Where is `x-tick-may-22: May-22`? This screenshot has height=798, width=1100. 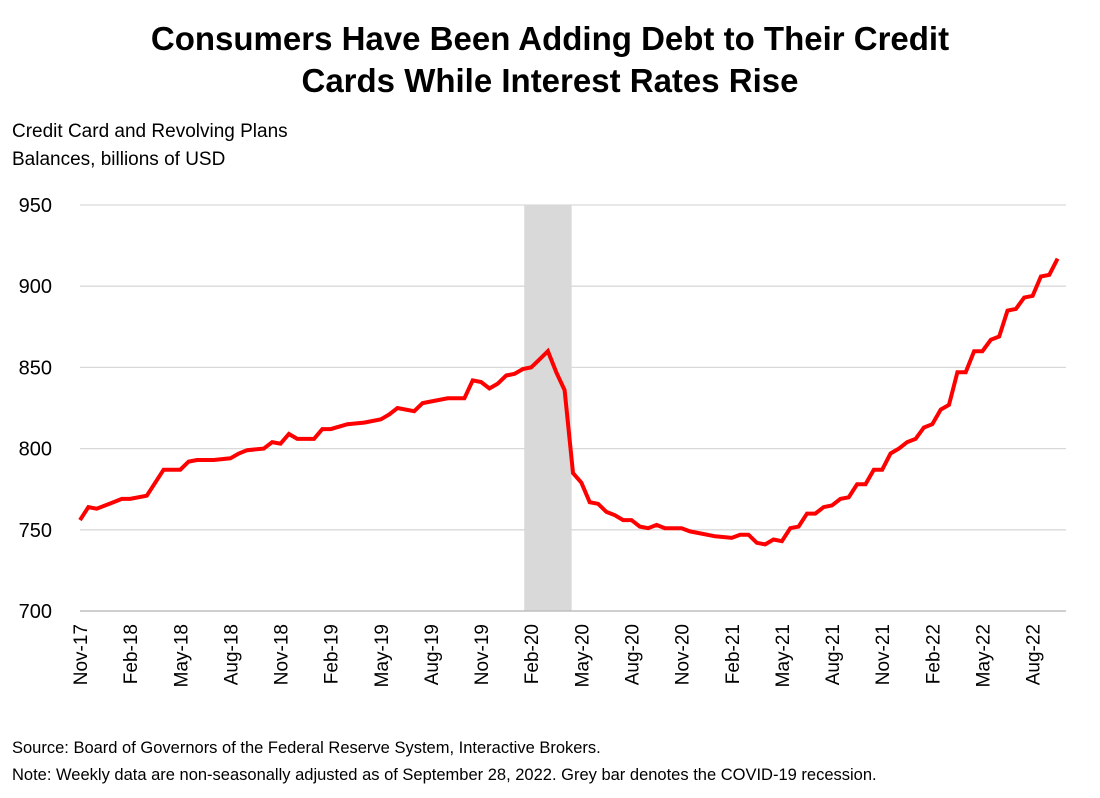
x-tick-may-22: May-22 is located at coordinates (983, 655).